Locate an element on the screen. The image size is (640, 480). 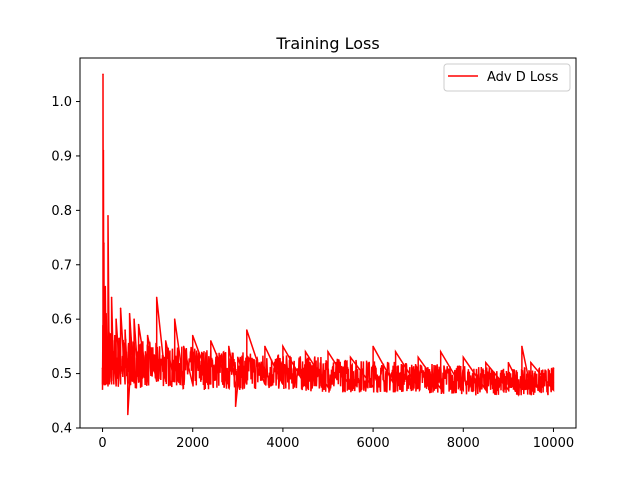
x-tick-label: 4000 is located at coordinates (282, 443).